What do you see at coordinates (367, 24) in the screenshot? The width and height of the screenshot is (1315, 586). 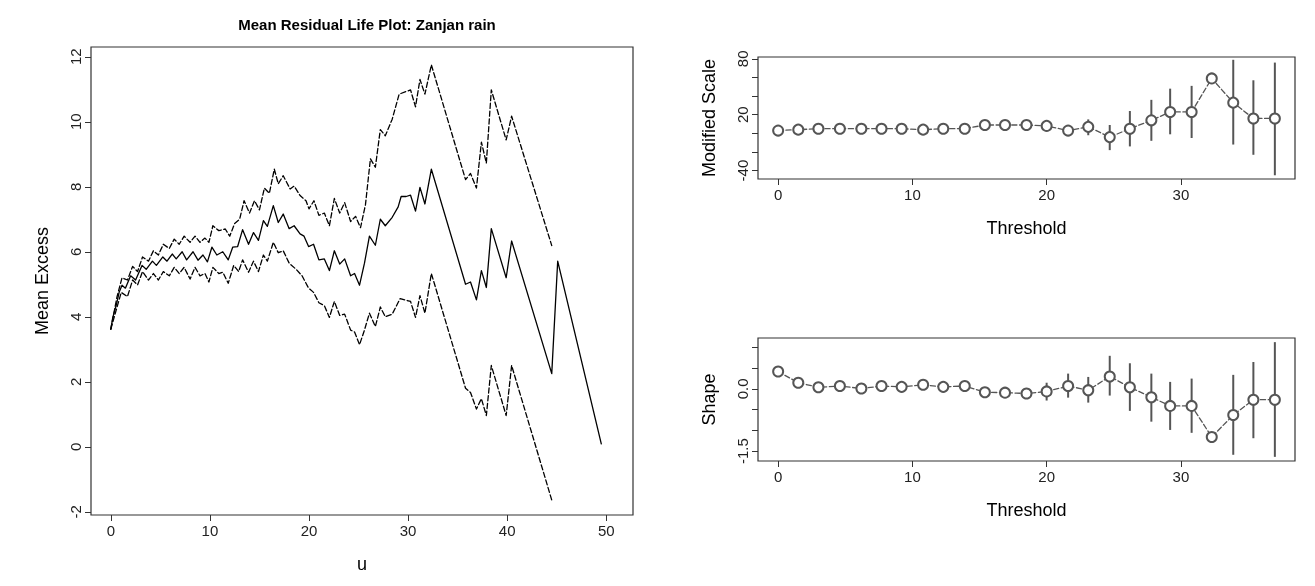 I see `chart-title: Mean Residual Life Plot: Zanjan rain` at bounding box center [367, 24].